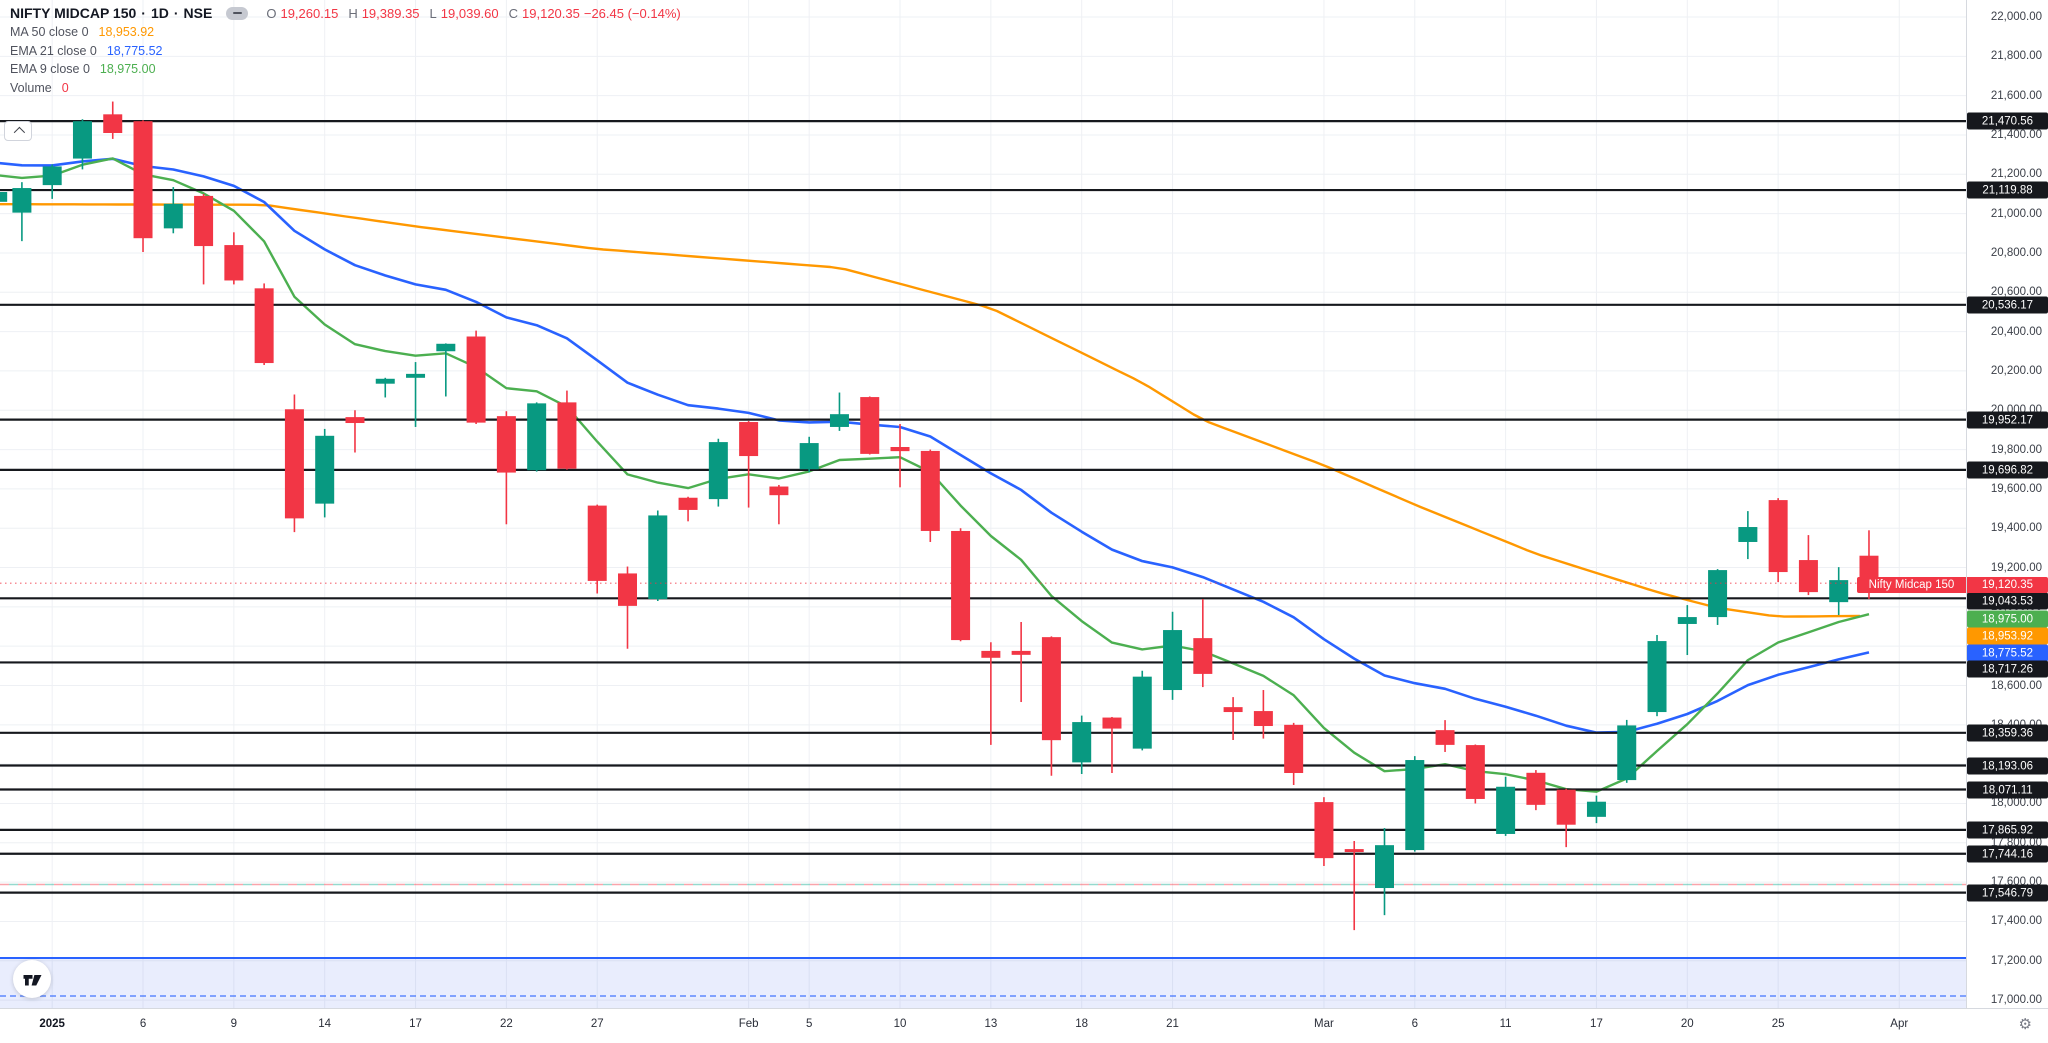 The image size is (2048, 1043). Describe the element at coordinates (1911, 585) in the screenshot. I see `last-price-symbol-label: Nifty Midcap 150` at that location.